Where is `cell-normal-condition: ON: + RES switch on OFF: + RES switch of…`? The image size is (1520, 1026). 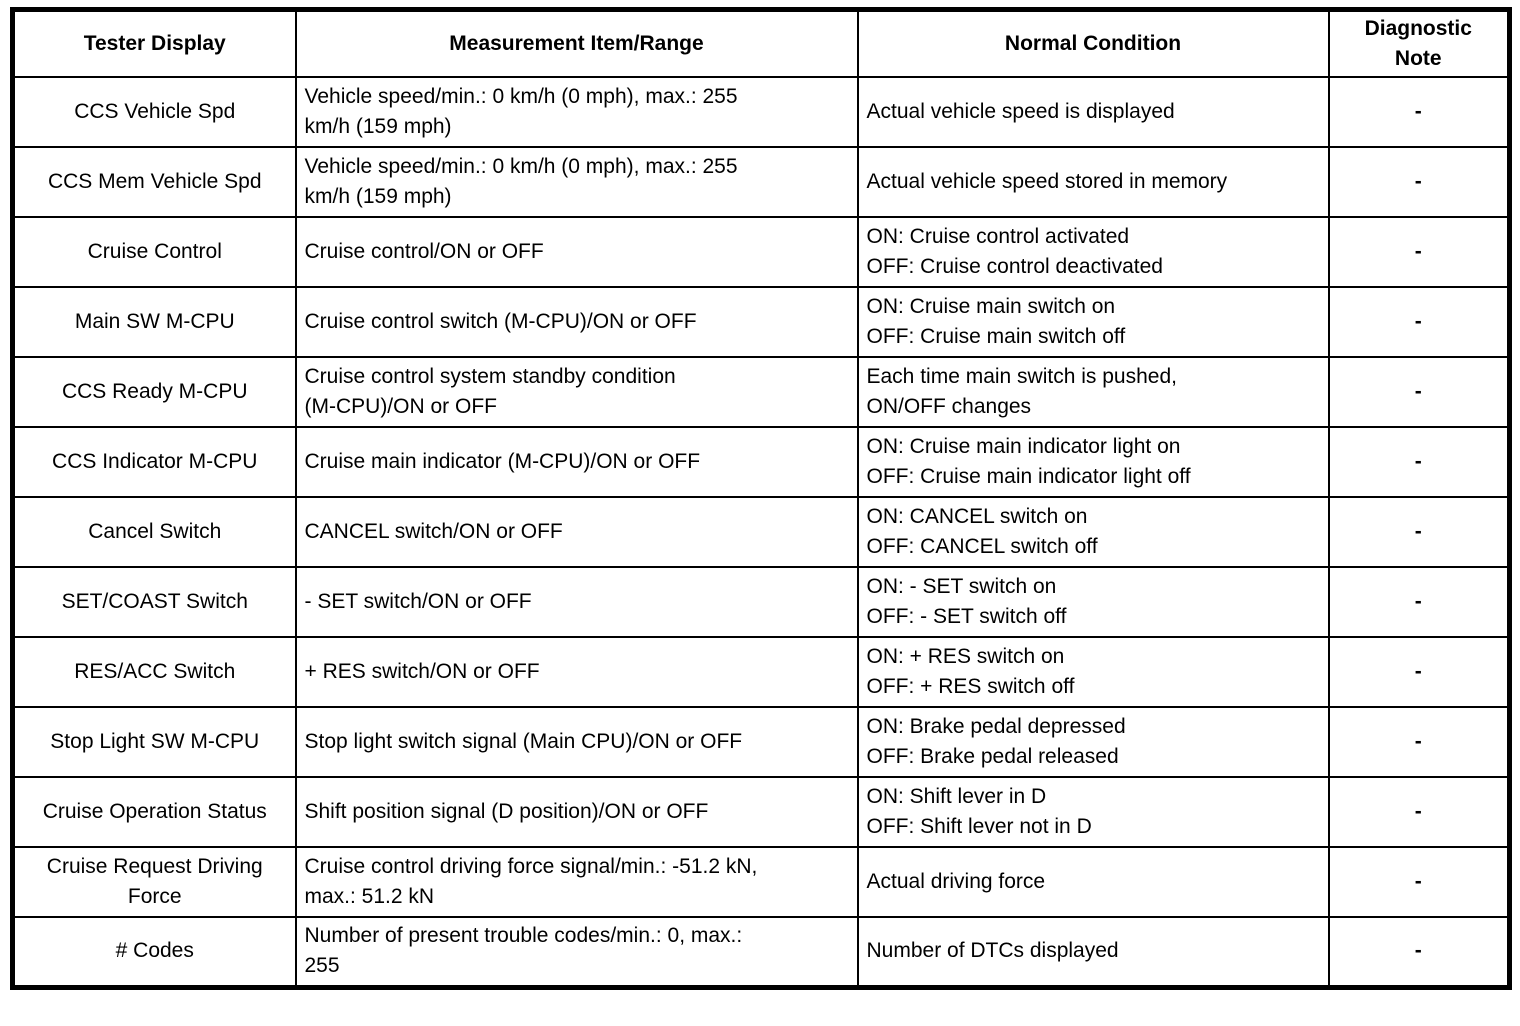
cell-normal-condition: ON: + RES switch on OFF: + RES switch of… is located at coordinates (1093, 672).